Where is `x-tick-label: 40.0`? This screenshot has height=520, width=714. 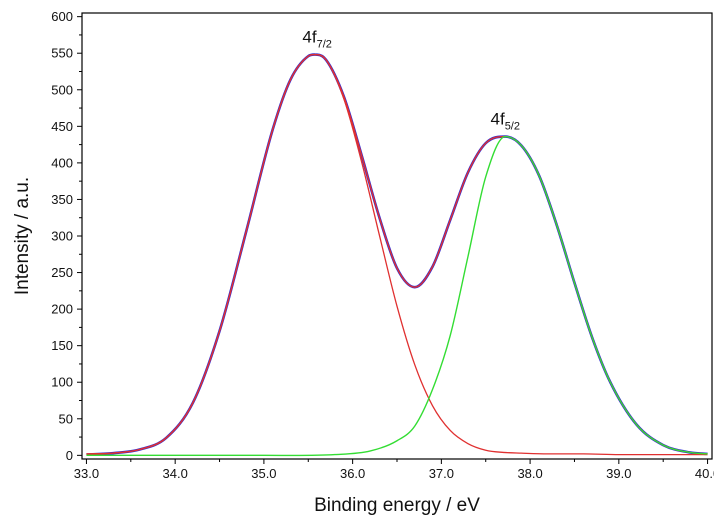 x-tick-label: 40.0 is located at coordinates (704, 473).